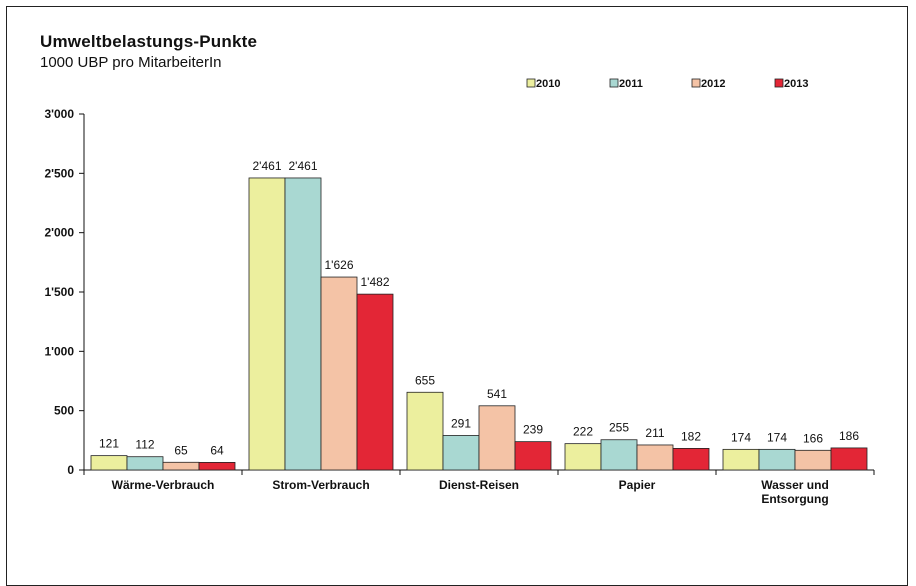 The height and width of the screenshot is (586, 916). Describe the element at coordinates (619, 428) in the screenshot. I see `data-label: 255` at that location.